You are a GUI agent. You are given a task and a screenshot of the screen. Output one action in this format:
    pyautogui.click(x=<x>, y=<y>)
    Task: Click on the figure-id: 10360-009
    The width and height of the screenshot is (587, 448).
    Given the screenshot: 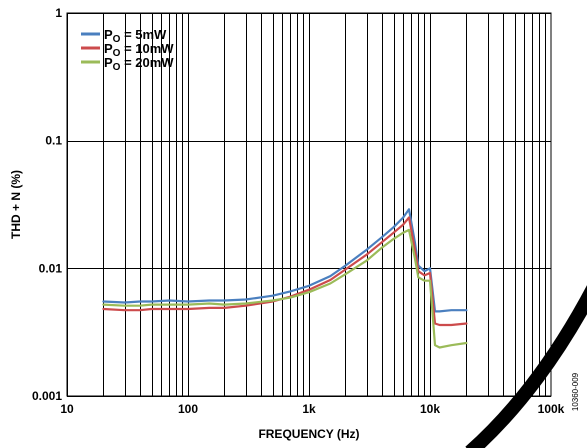 What is the action you would take?
    pyautogui.click(x=575, y=391)
    